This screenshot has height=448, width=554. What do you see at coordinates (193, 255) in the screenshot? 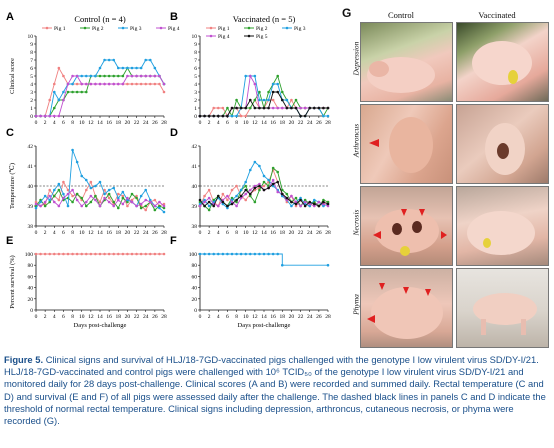
I see `y-tick-label: 100` at bounding box center [193, 255].